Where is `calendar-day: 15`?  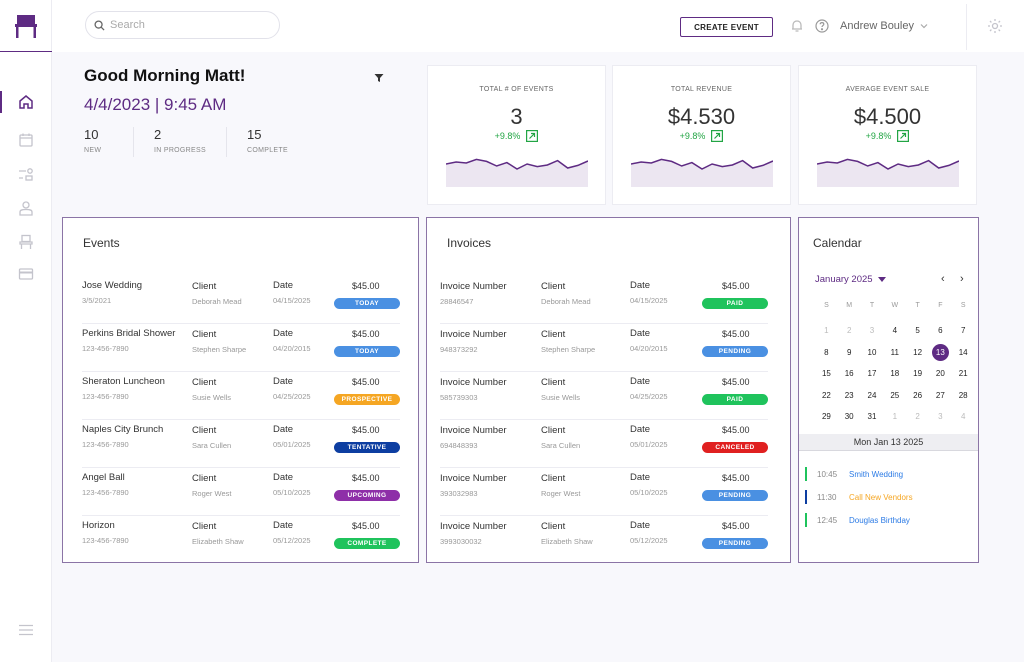
calendar-day: 15 is located at coordinates (826, 376).